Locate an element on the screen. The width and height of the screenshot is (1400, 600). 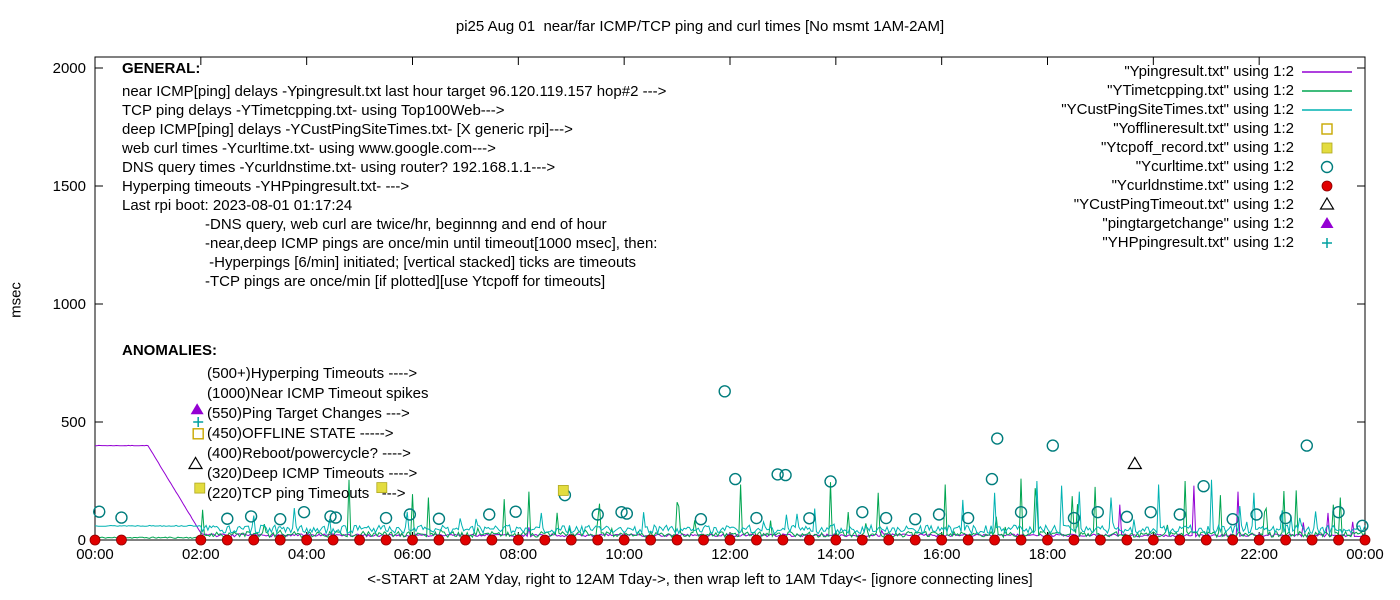
series-points-YCustPingTimeout is located at coordinates (1135, 463).